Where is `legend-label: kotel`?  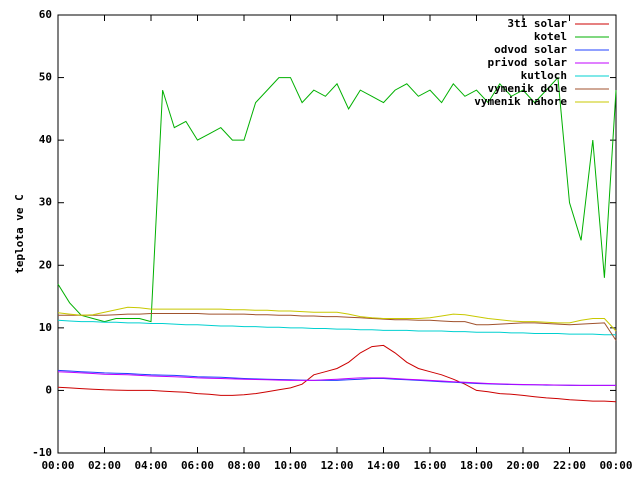 legend-label: kotel is located at coordinates (550, 36).